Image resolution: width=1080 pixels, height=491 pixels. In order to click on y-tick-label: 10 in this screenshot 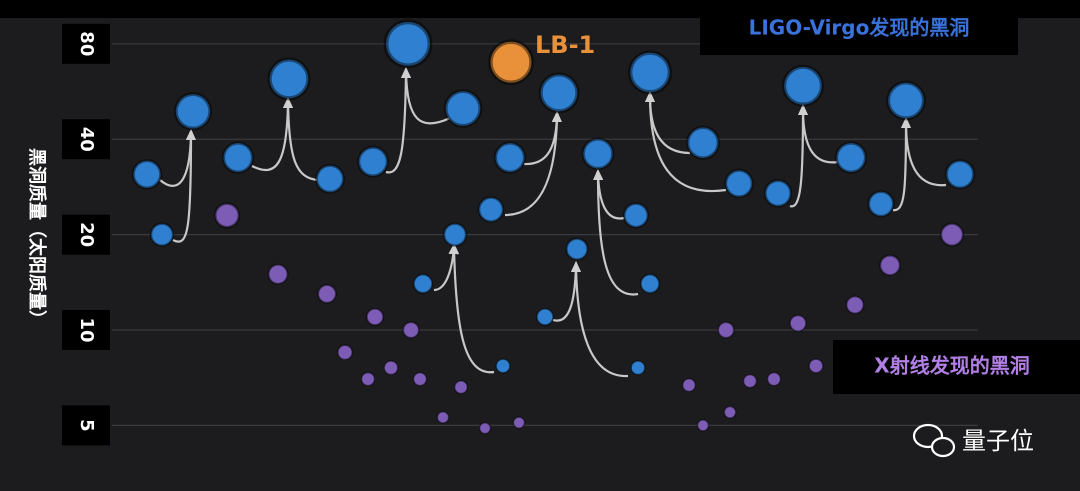, I will do `click(86, 329)`.